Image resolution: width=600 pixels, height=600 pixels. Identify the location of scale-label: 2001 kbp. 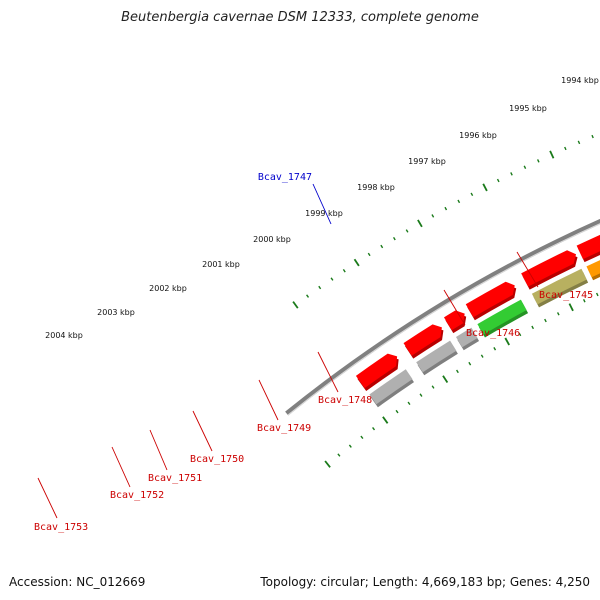
(221, 264).